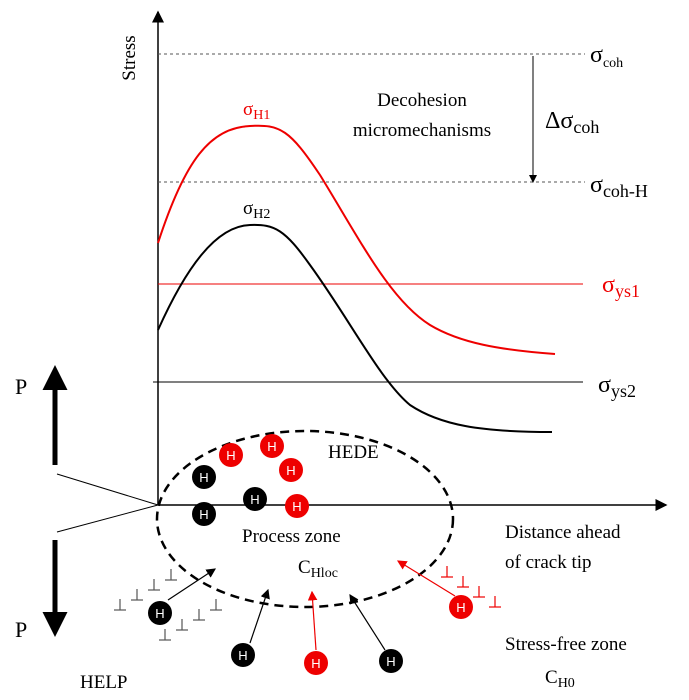  What do you see at coordinates (566, 644) in the screenshot?
I see `stress-free: Stress-free zone` at bounding box center [566, 644].